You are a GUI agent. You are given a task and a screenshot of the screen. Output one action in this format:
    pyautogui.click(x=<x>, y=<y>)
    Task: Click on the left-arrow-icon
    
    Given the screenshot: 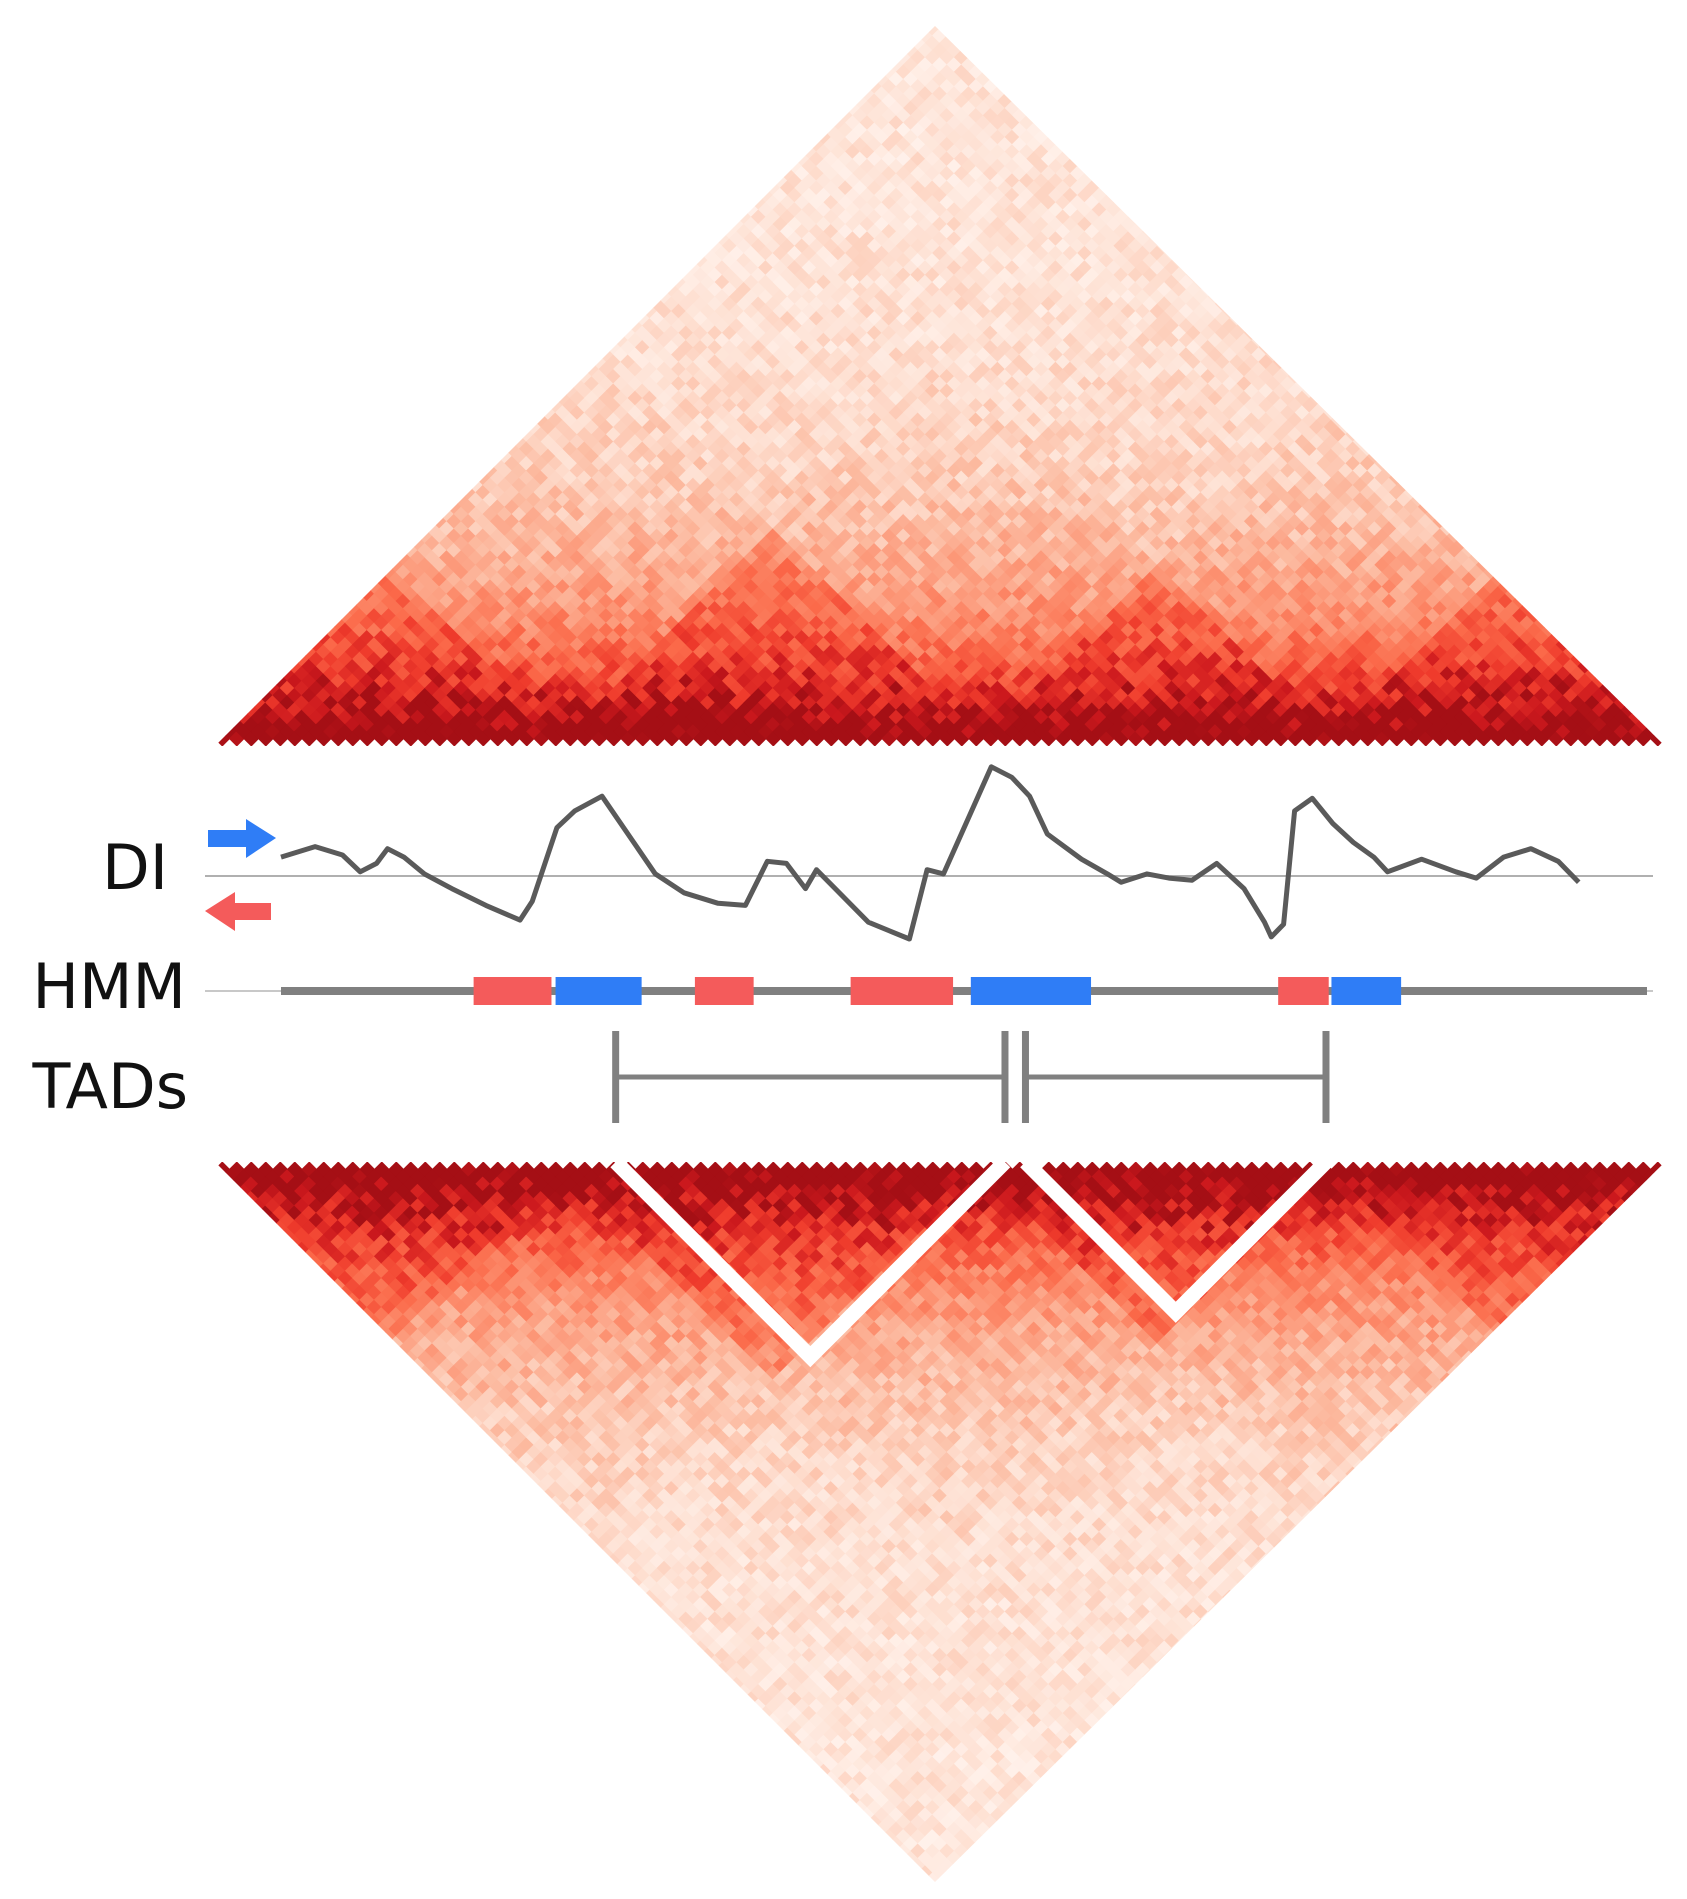 What is the action you would take?
    pyautogui.click(x=238, y=911)
    